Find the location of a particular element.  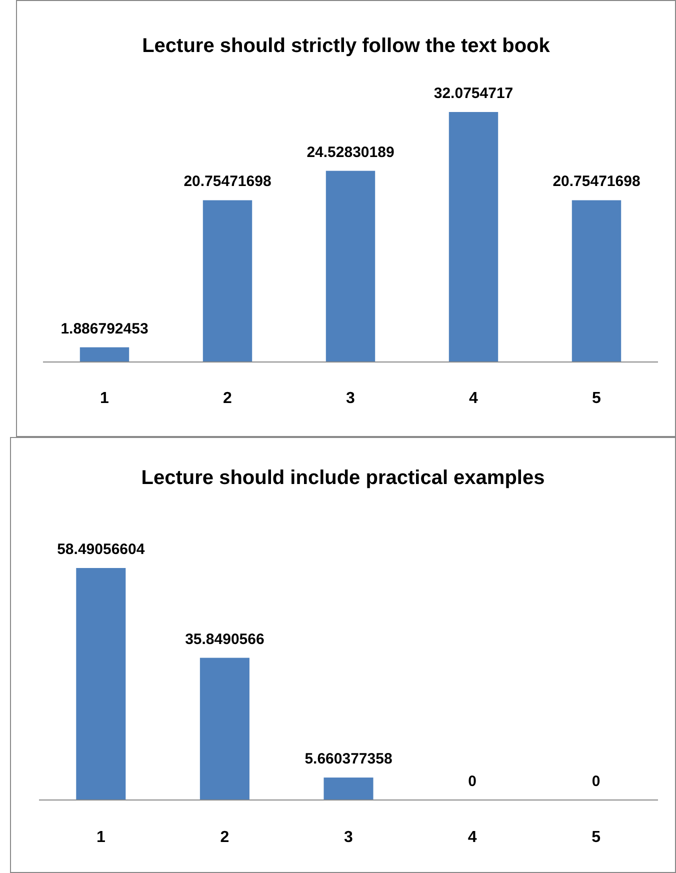

chart-title: Lecture should strictly follow the text book is located at coordinates (346, 46).